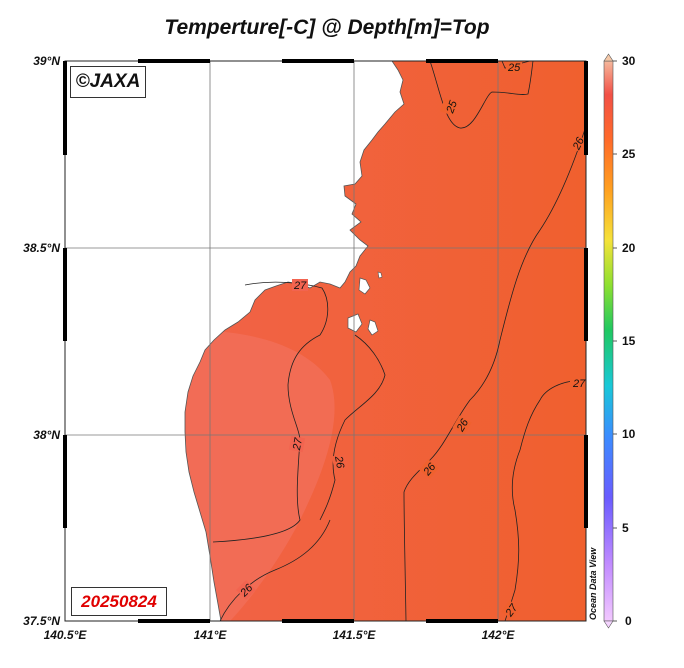 Image resolution: width=684 pixels, height=668 pixels. Describe the element at coordinates (628, 621) in the screenshot. I see `colorbar-label: 0` at that location.